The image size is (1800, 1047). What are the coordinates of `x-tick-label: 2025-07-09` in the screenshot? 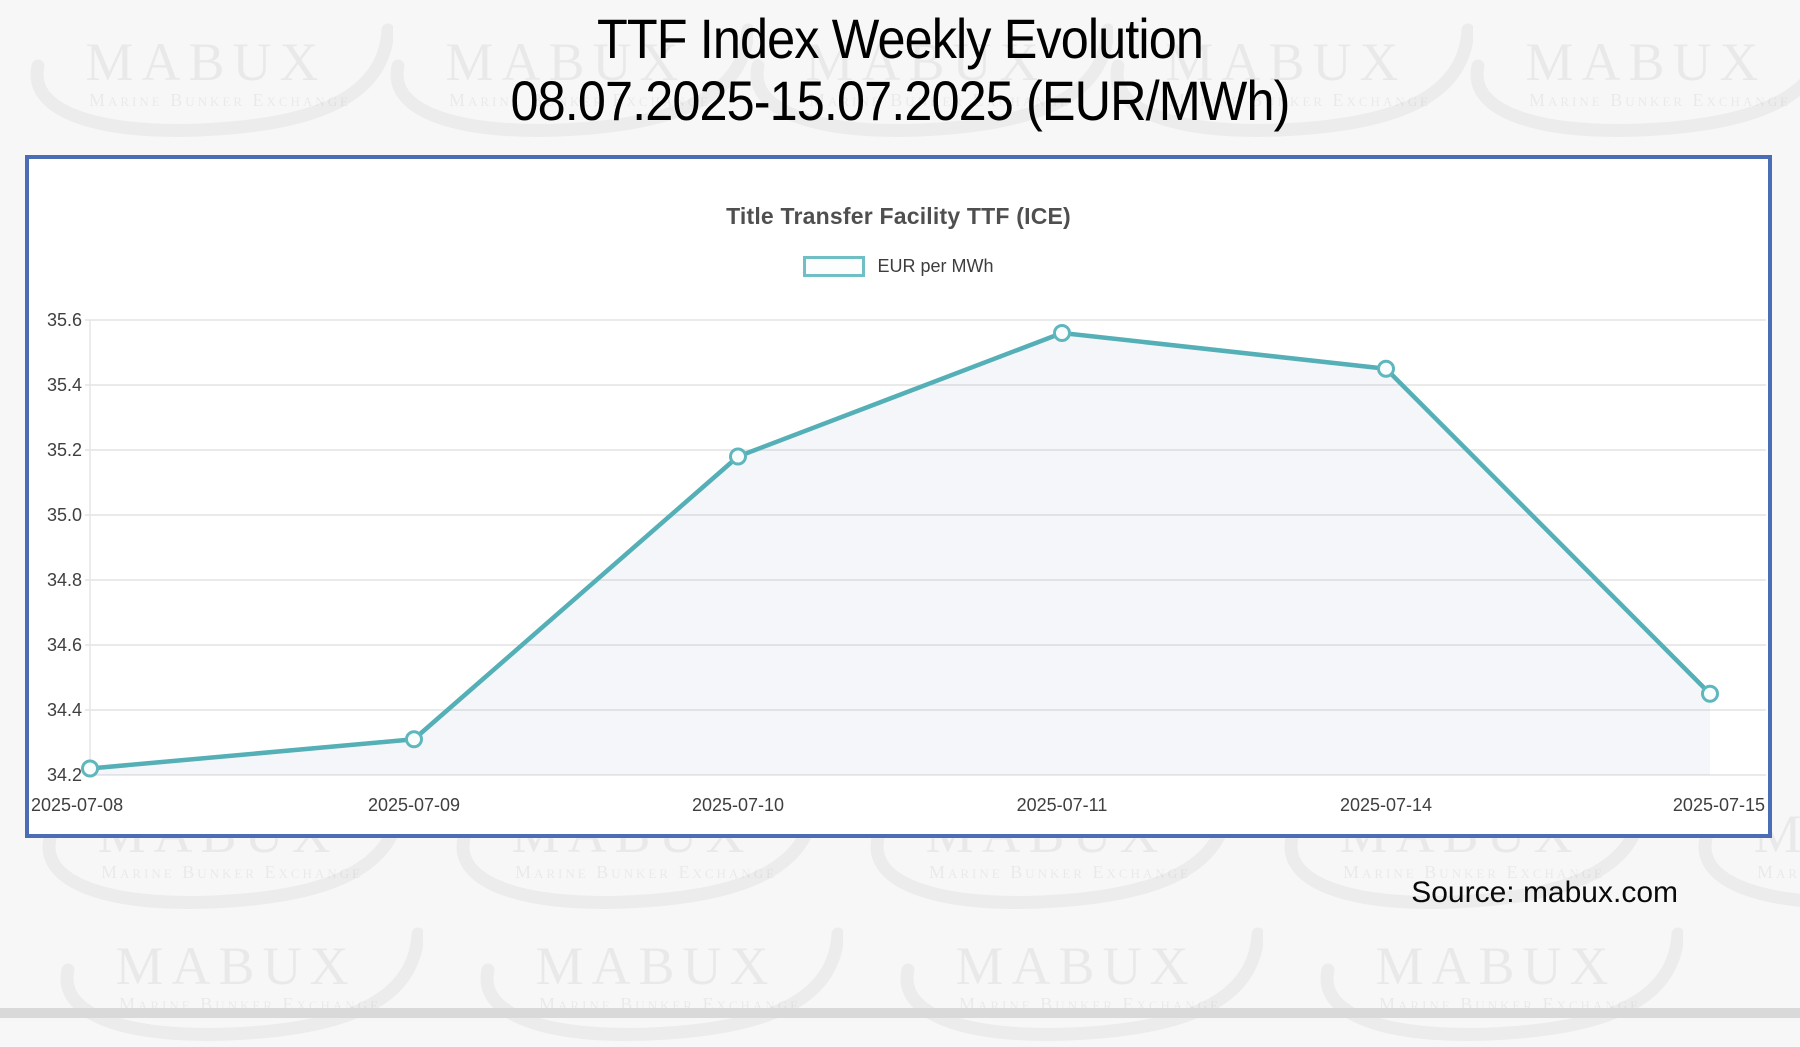 It's located at (414, 805).